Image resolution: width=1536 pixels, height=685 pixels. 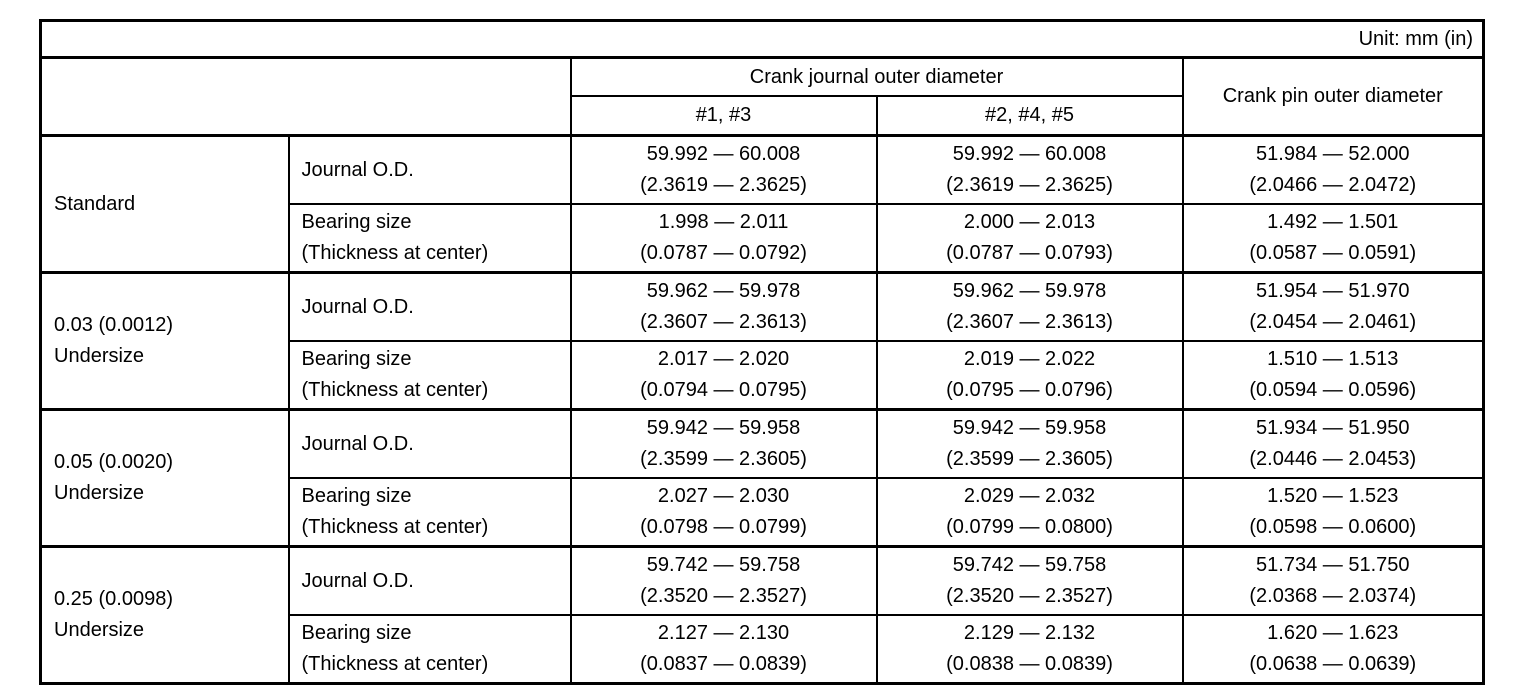 I want to click on value-in: (0.0795 — 0.0796), so click(x=1029, y=390).